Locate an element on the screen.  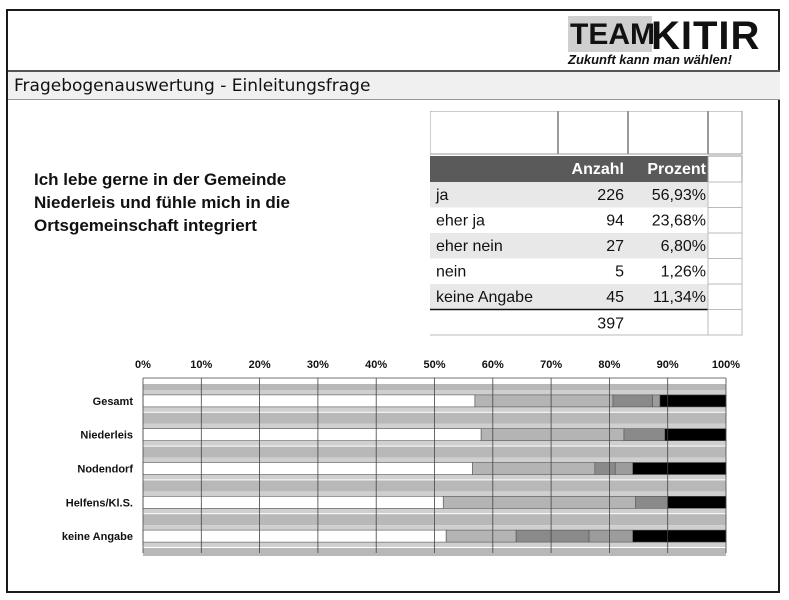
table-header-background is located at coordinates (569, 169).